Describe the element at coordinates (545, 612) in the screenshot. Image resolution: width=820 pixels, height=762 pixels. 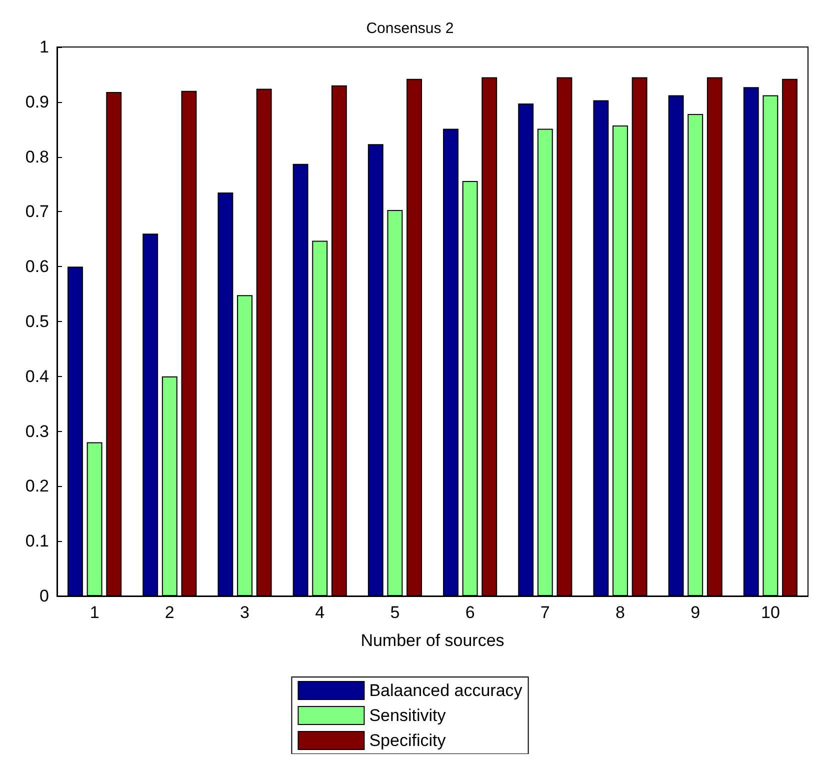
I see `x-tick-label: 7` at that location.